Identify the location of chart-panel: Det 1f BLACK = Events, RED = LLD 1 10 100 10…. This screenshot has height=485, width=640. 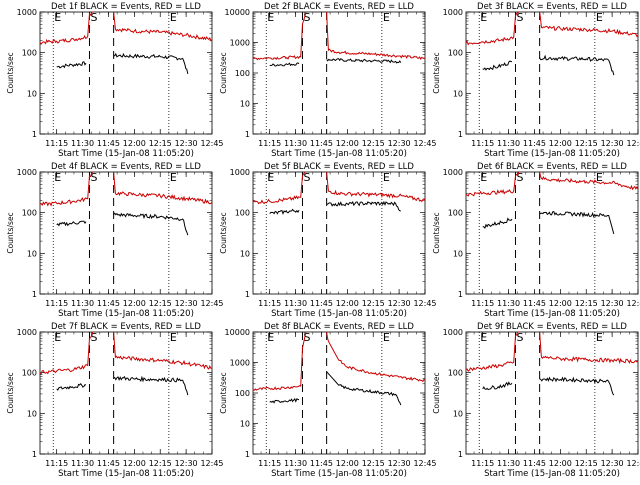
(115, 80).